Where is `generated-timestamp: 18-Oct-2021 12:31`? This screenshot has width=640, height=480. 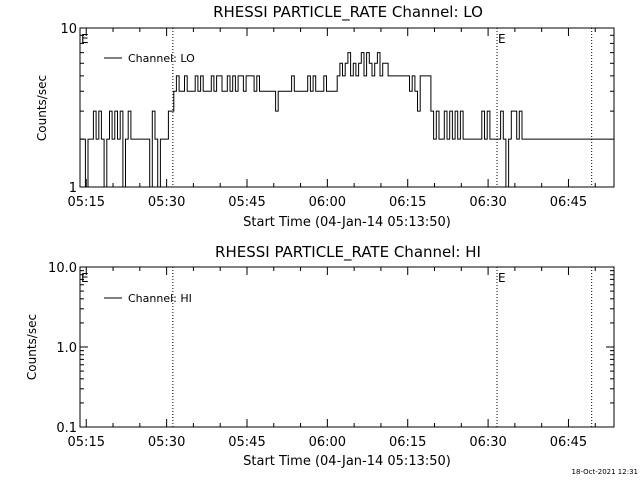
generated-timestamp: 18-Oct-2021 12:31 is located at coordinates (605, 472).